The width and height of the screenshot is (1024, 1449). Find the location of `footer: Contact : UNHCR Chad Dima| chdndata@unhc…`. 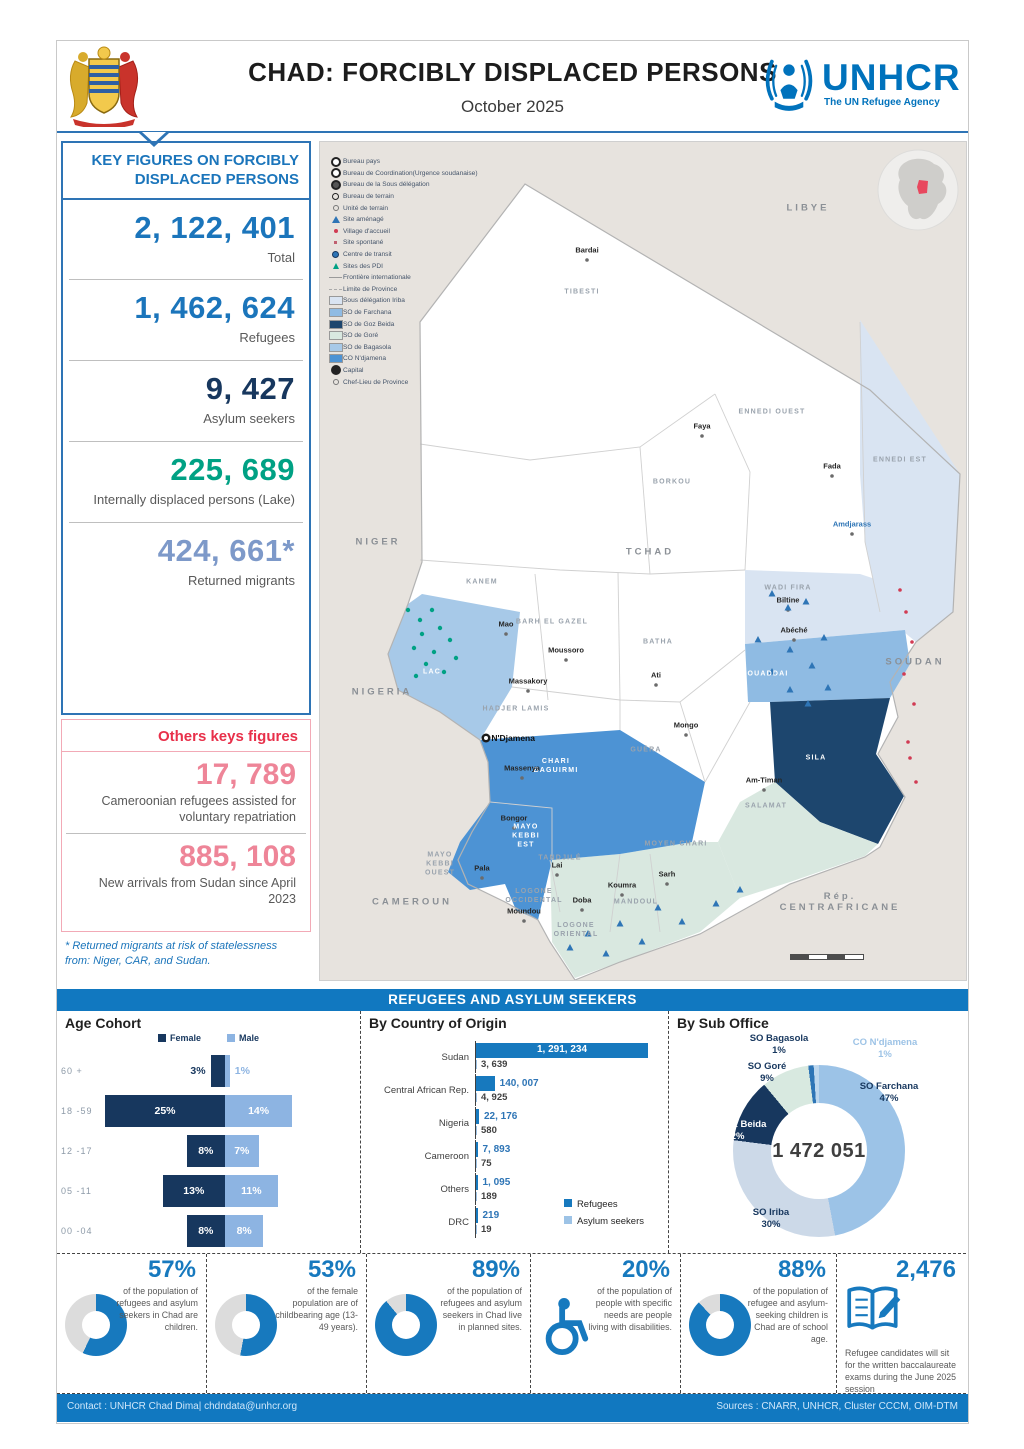

footer: Contact : UNHCR Chad Dima| chdndata@unhc… is located at coordinates (512, 1408).